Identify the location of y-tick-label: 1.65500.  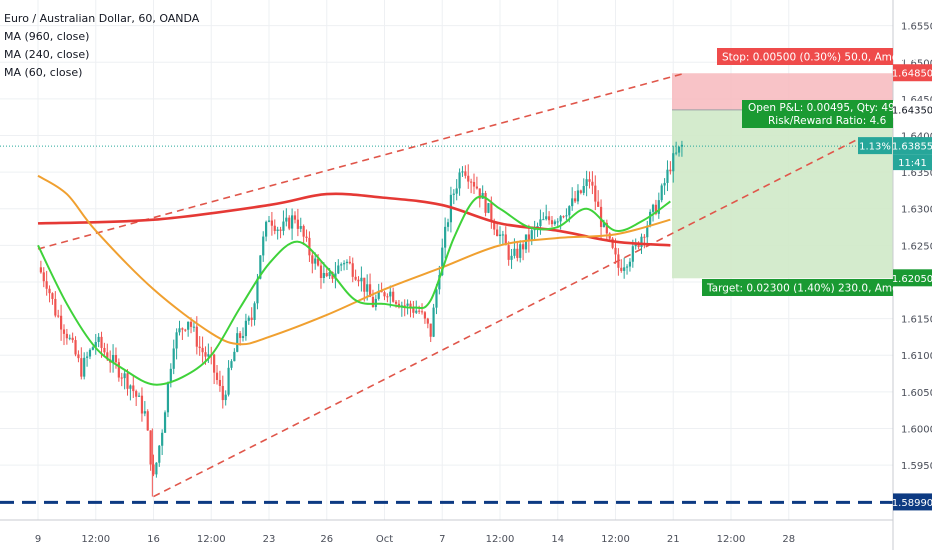
(916, 27).